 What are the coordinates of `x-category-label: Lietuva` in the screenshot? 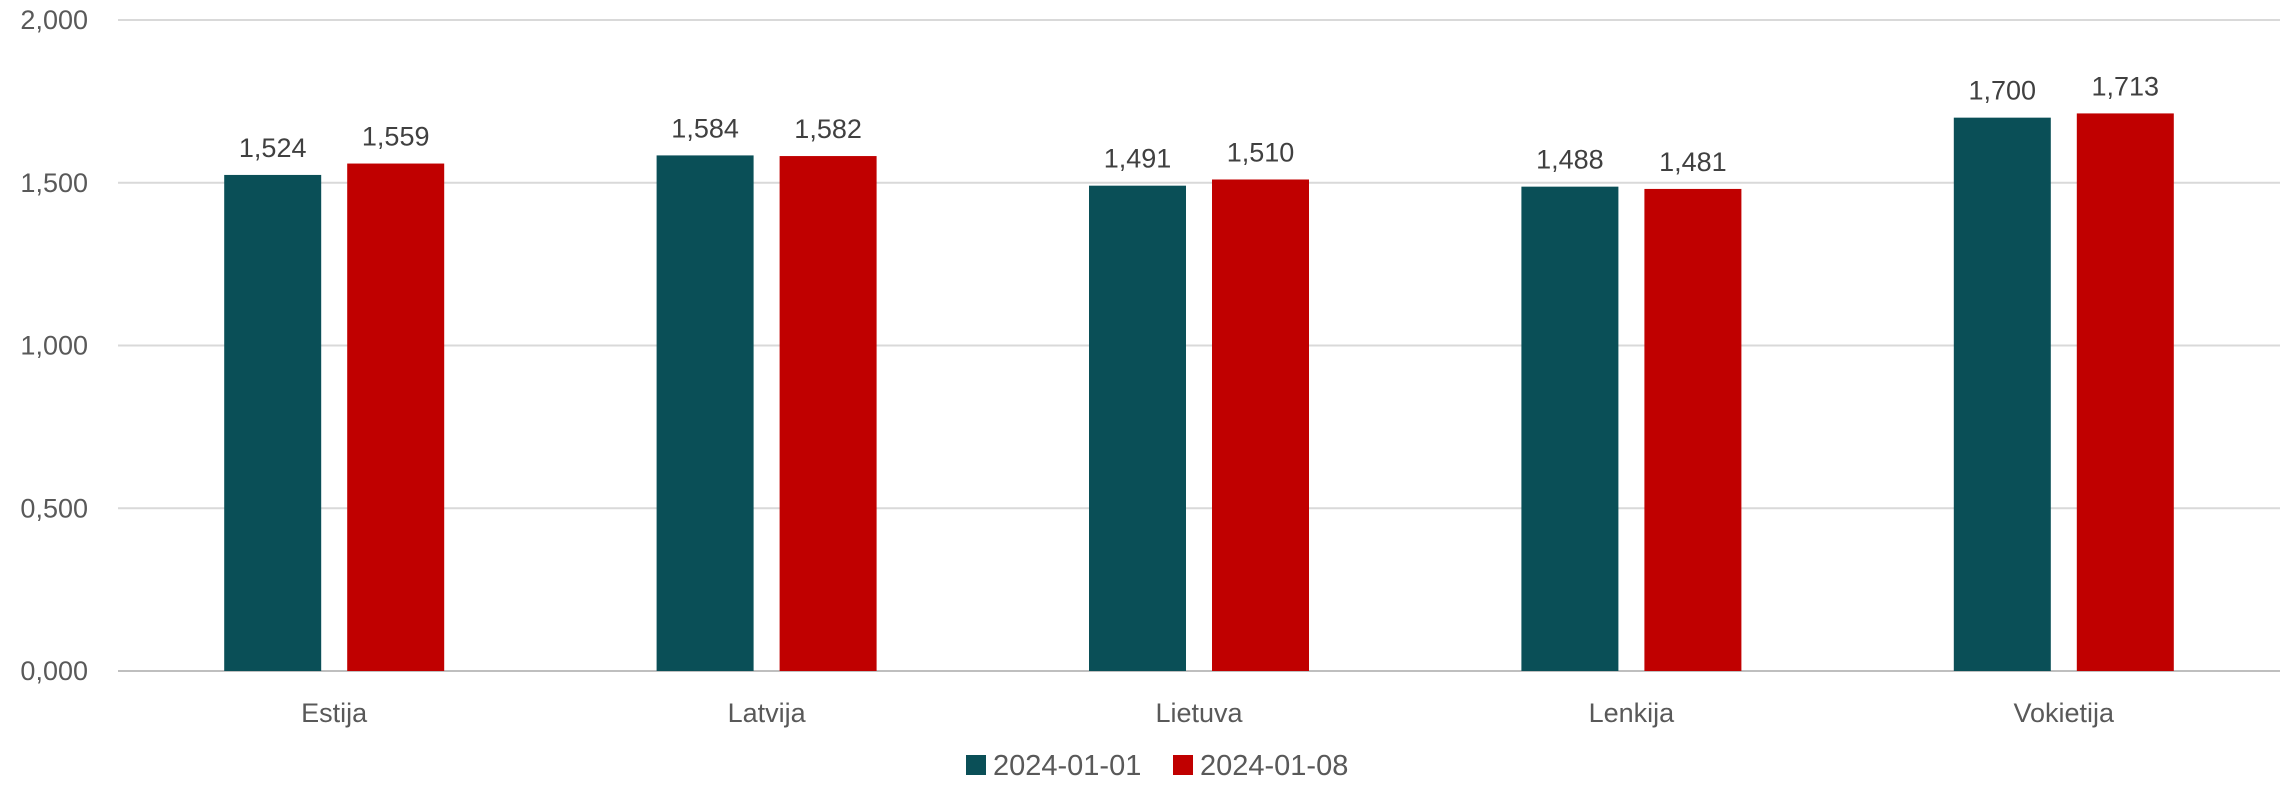 It's located at (1199, 713).